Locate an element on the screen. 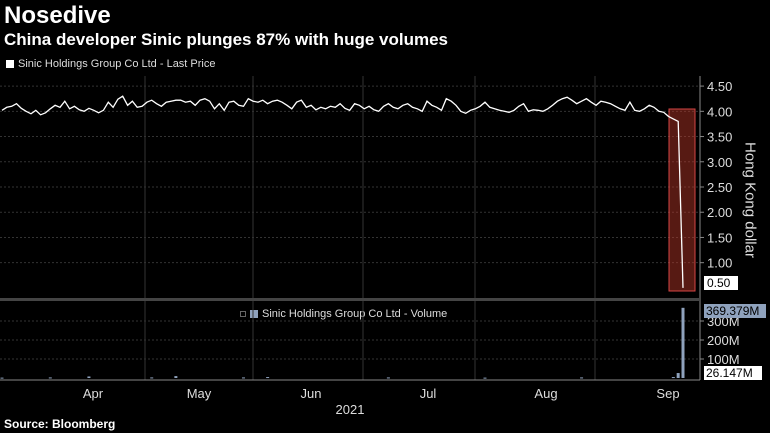 The image size is (770, 433). price-tick-label: 2.00 is located at coordinates (719, 212).